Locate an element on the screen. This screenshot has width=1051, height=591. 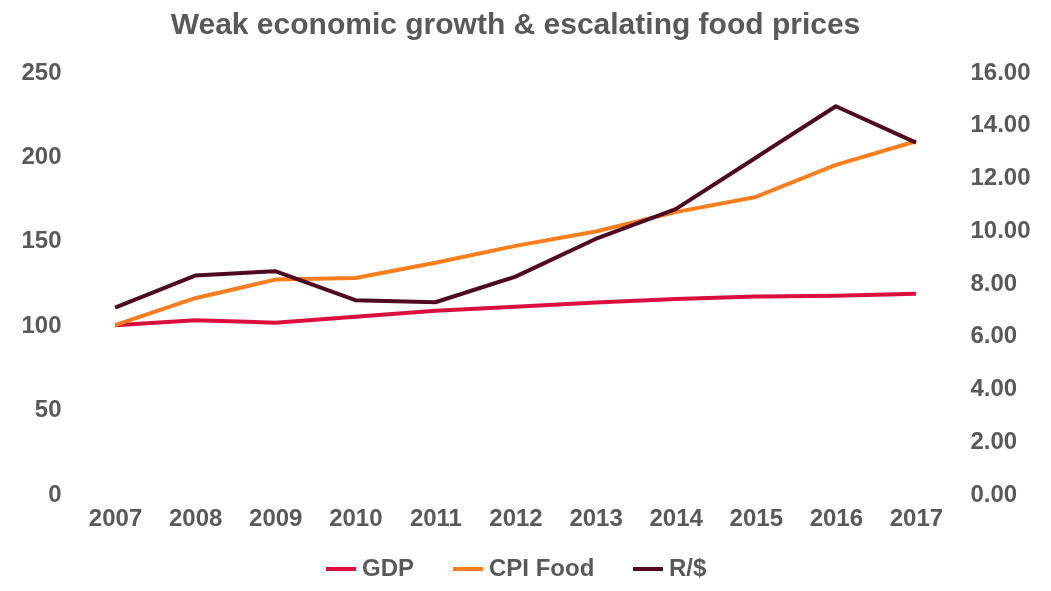
legend-label: R/$ is located at coordinates (688, 567).